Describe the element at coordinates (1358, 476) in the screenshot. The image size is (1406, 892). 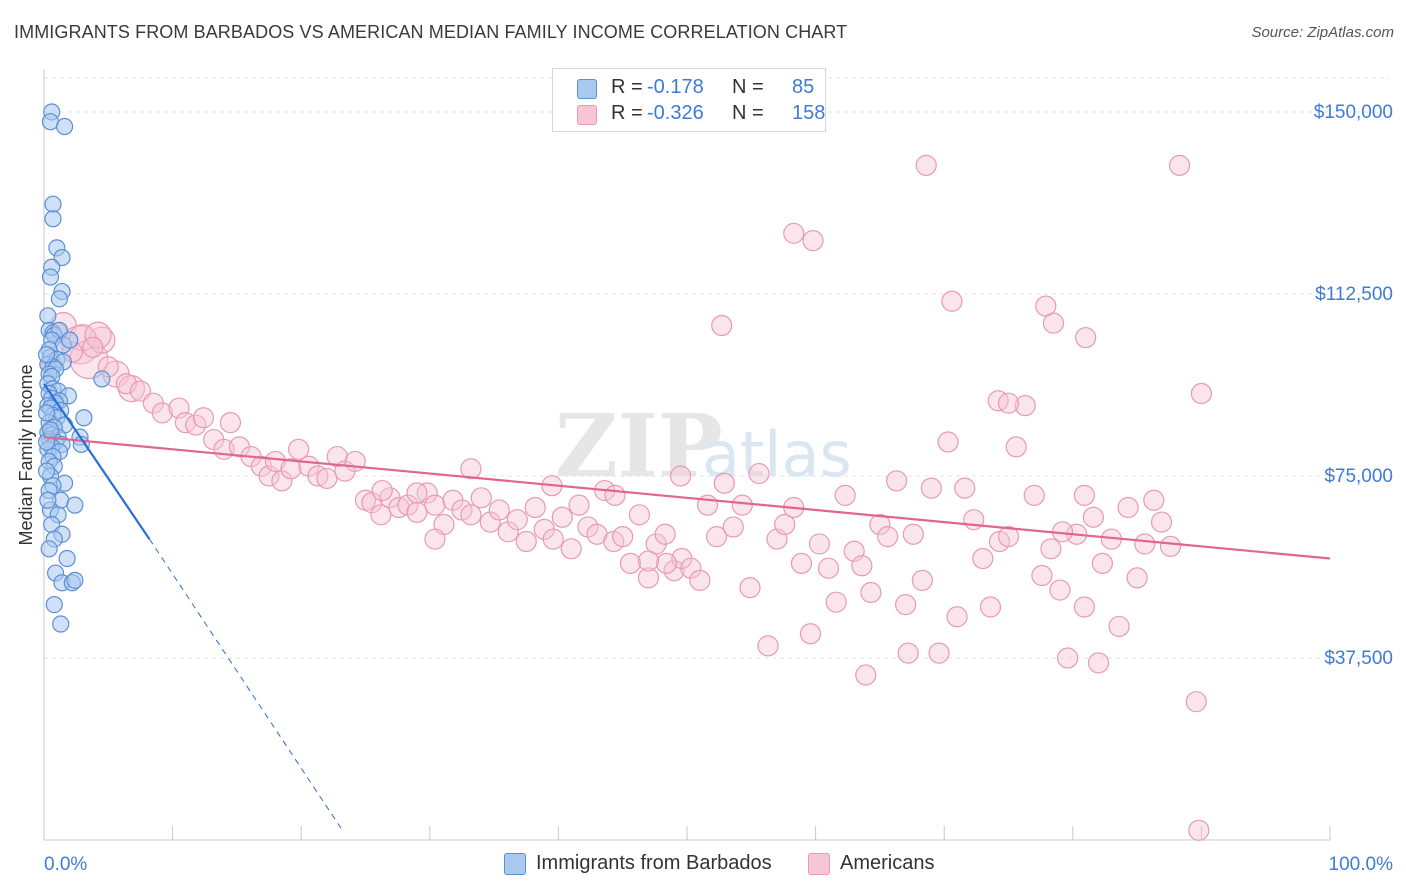
I see `y-tick-label: $75,000` at that location.